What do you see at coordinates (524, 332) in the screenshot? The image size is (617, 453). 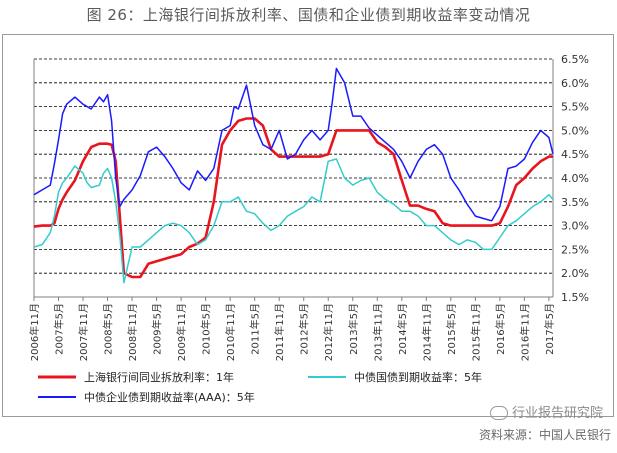 I see `x-tick-label: 2016年11月` at bounding box center [524, 332].